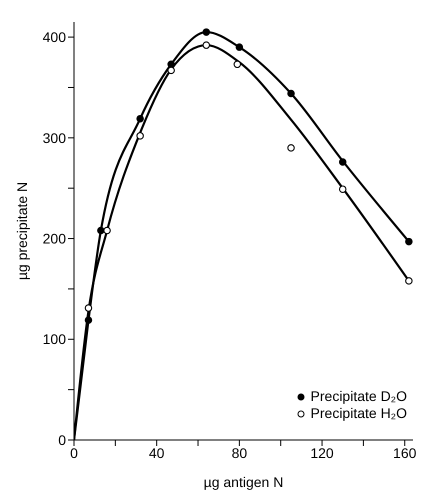 Image resolution: width=425 pixels, height=503 pixels. What do you see at coordinates (405, 452) in the screenshot?
I see `x-tick-label: 160` at bounding box center [405, 452].